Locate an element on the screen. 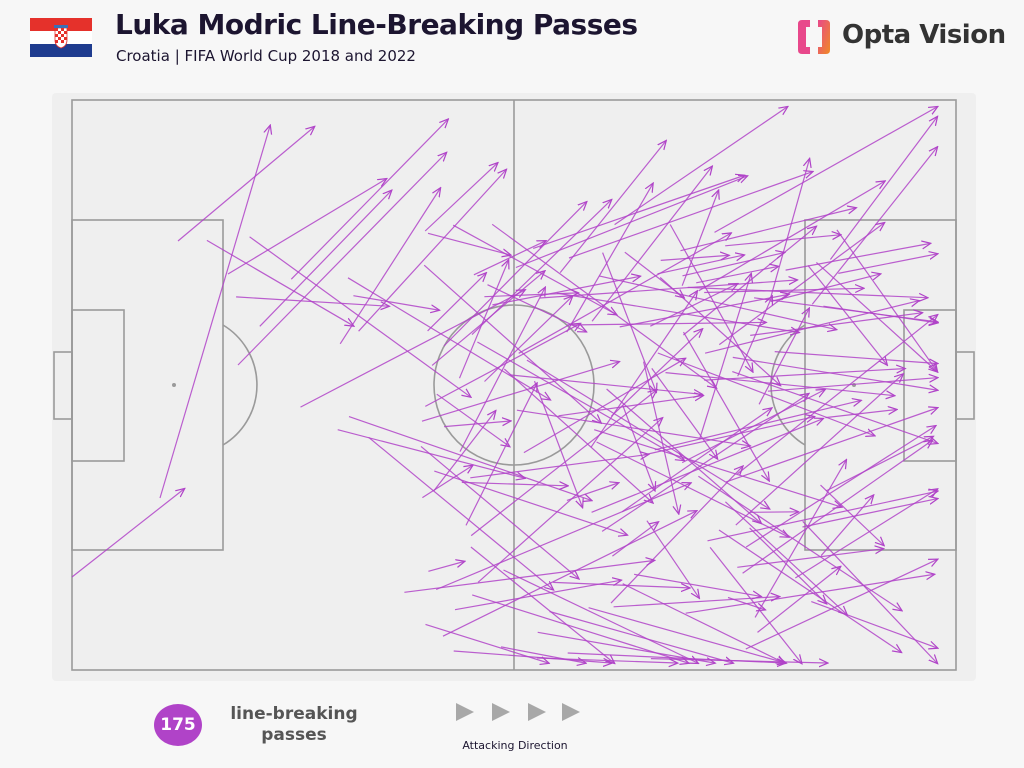  page-title: Luka Modric Line-Breaking Passes is located at coordinates (376, 24).